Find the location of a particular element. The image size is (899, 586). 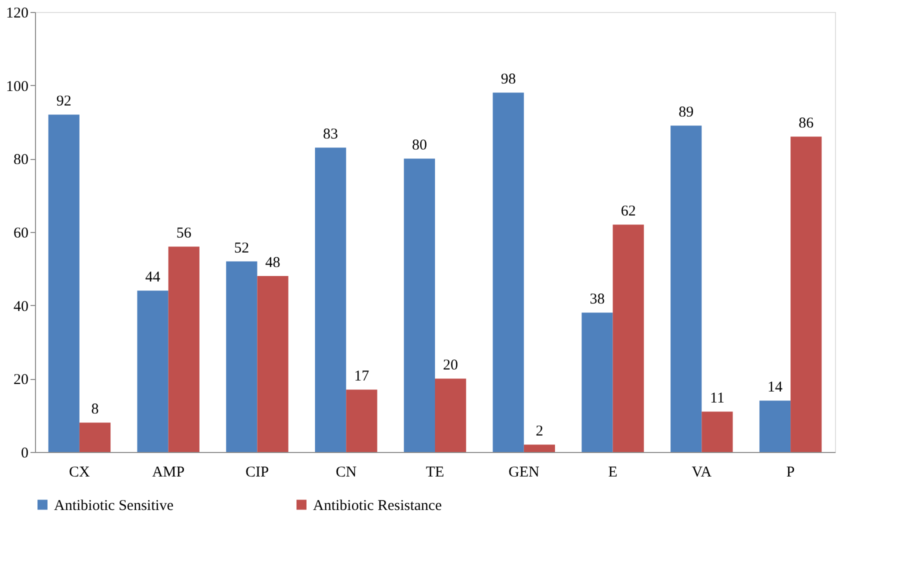

x-tick-label: CIP is located at coordinates (257, 472).